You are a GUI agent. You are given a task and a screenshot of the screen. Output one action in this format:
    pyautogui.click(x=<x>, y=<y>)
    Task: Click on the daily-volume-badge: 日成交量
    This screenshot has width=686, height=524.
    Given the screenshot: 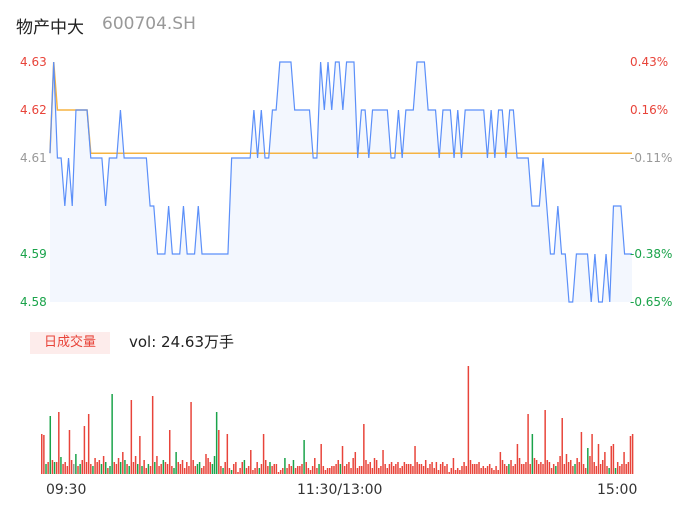 What is the action you would take?
    pyautogui.click(x=70, y=343)
    